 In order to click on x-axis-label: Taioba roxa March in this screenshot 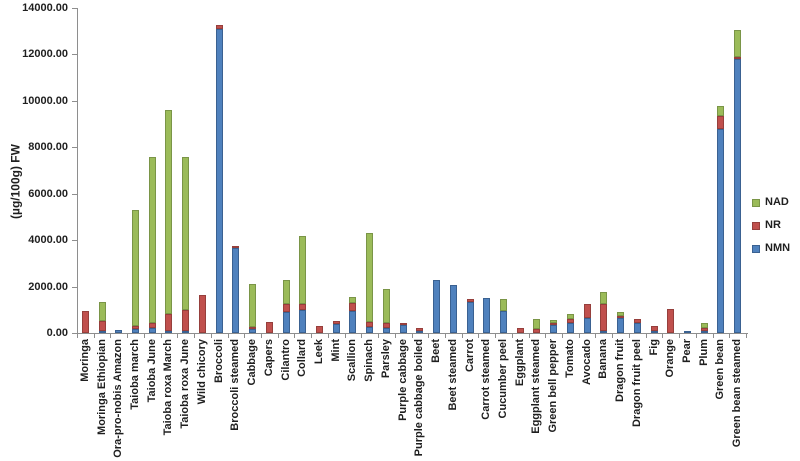, I will do `click(168, 387)`.